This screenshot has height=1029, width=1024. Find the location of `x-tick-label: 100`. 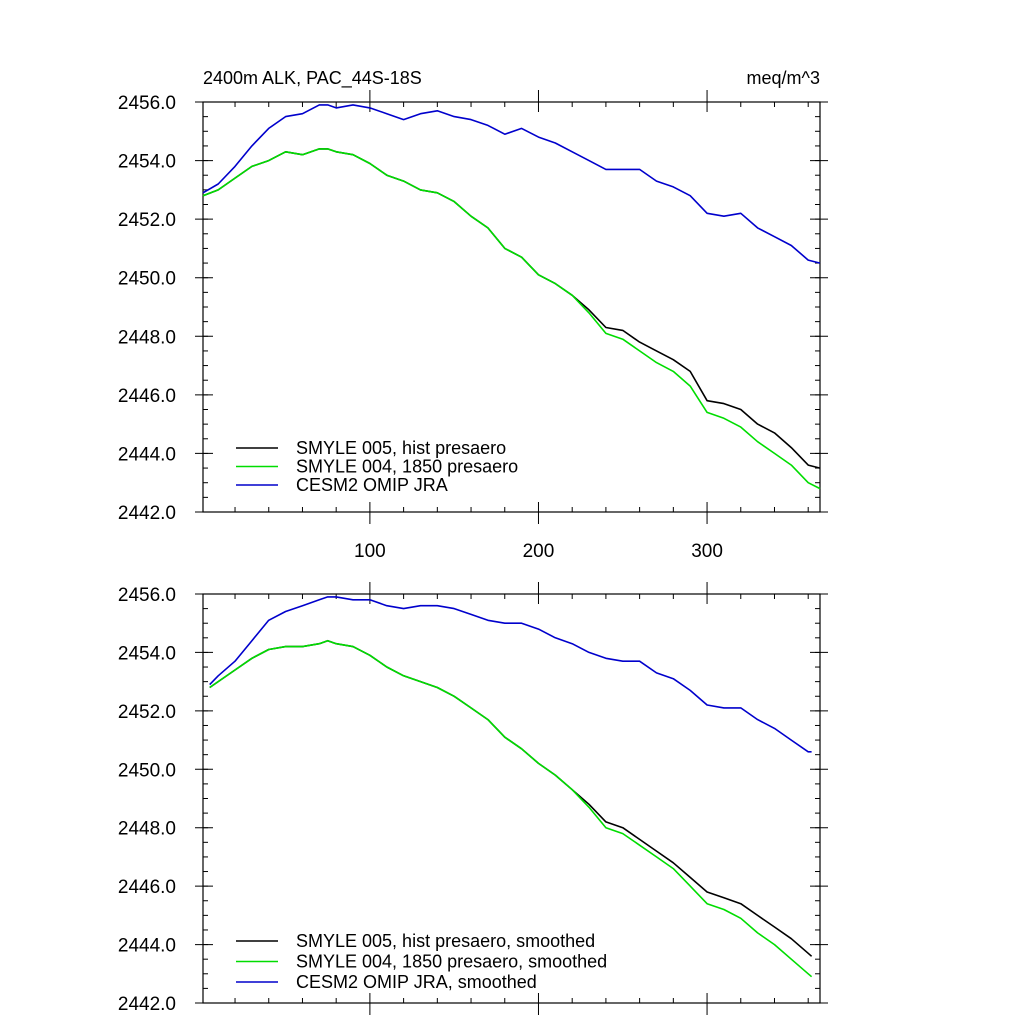

x-tick-label: 100 is located at coordinates (370, 551).